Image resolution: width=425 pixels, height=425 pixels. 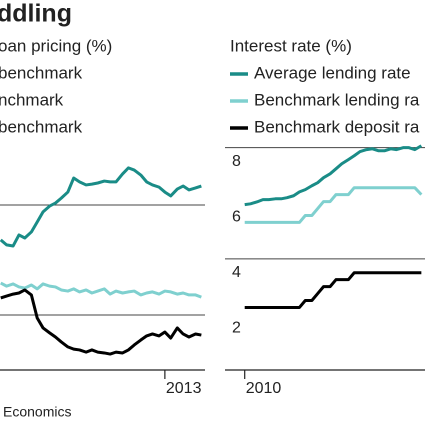 What do you see at coordinates (56, 45) in the screenshot?
I see `chart-subtitle: oan pricing (%)` at bounding box center [56, 45].